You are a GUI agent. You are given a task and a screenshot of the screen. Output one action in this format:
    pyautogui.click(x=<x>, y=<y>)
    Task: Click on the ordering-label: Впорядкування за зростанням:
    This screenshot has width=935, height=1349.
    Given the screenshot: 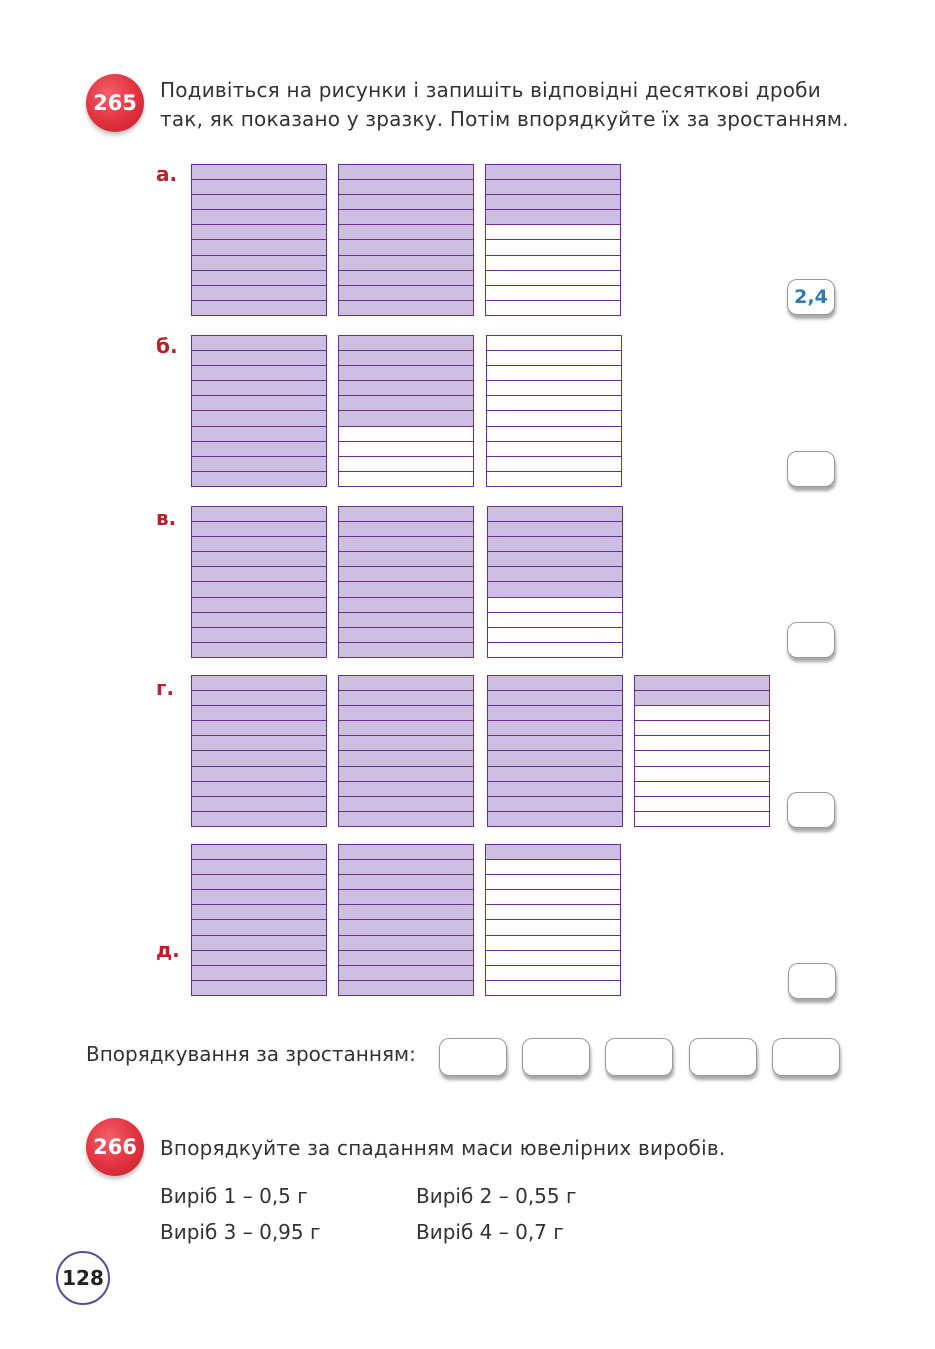 What is the action you would take?
    pyautogui.click(x=251, y=1054)
    